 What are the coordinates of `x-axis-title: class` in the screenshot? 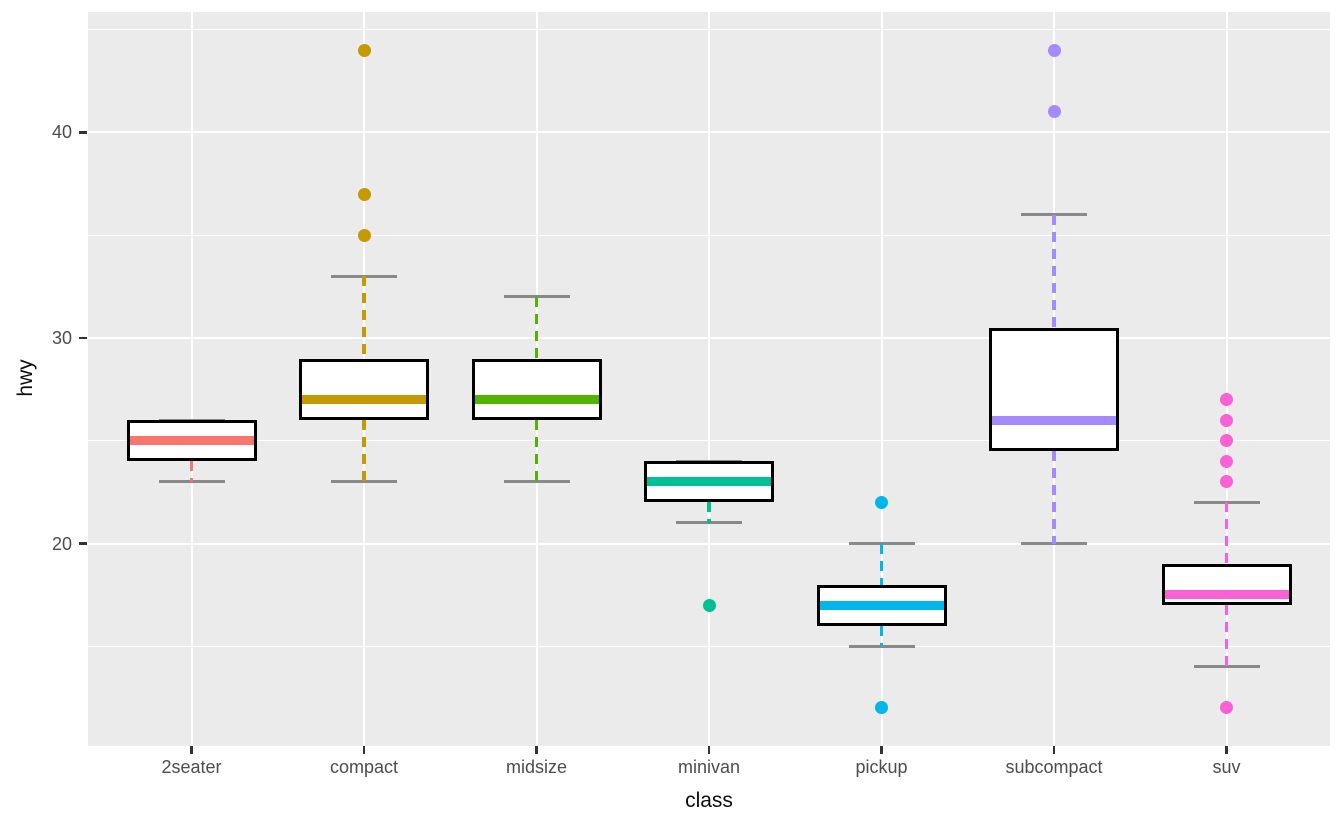 It's located at (709, 800).